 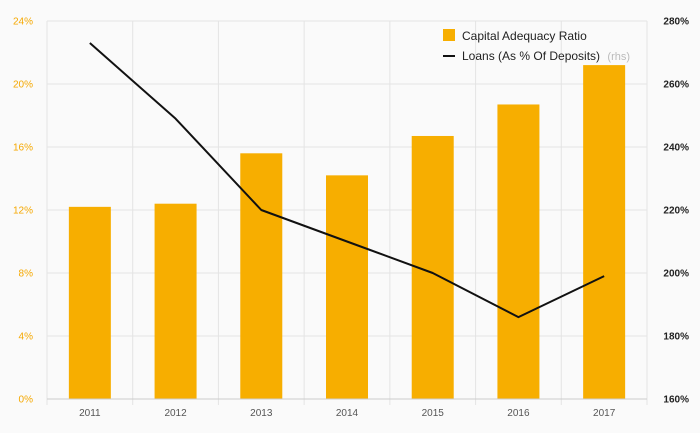 I want to click on right-tick-label: 280%, so click(x=676, y=22).